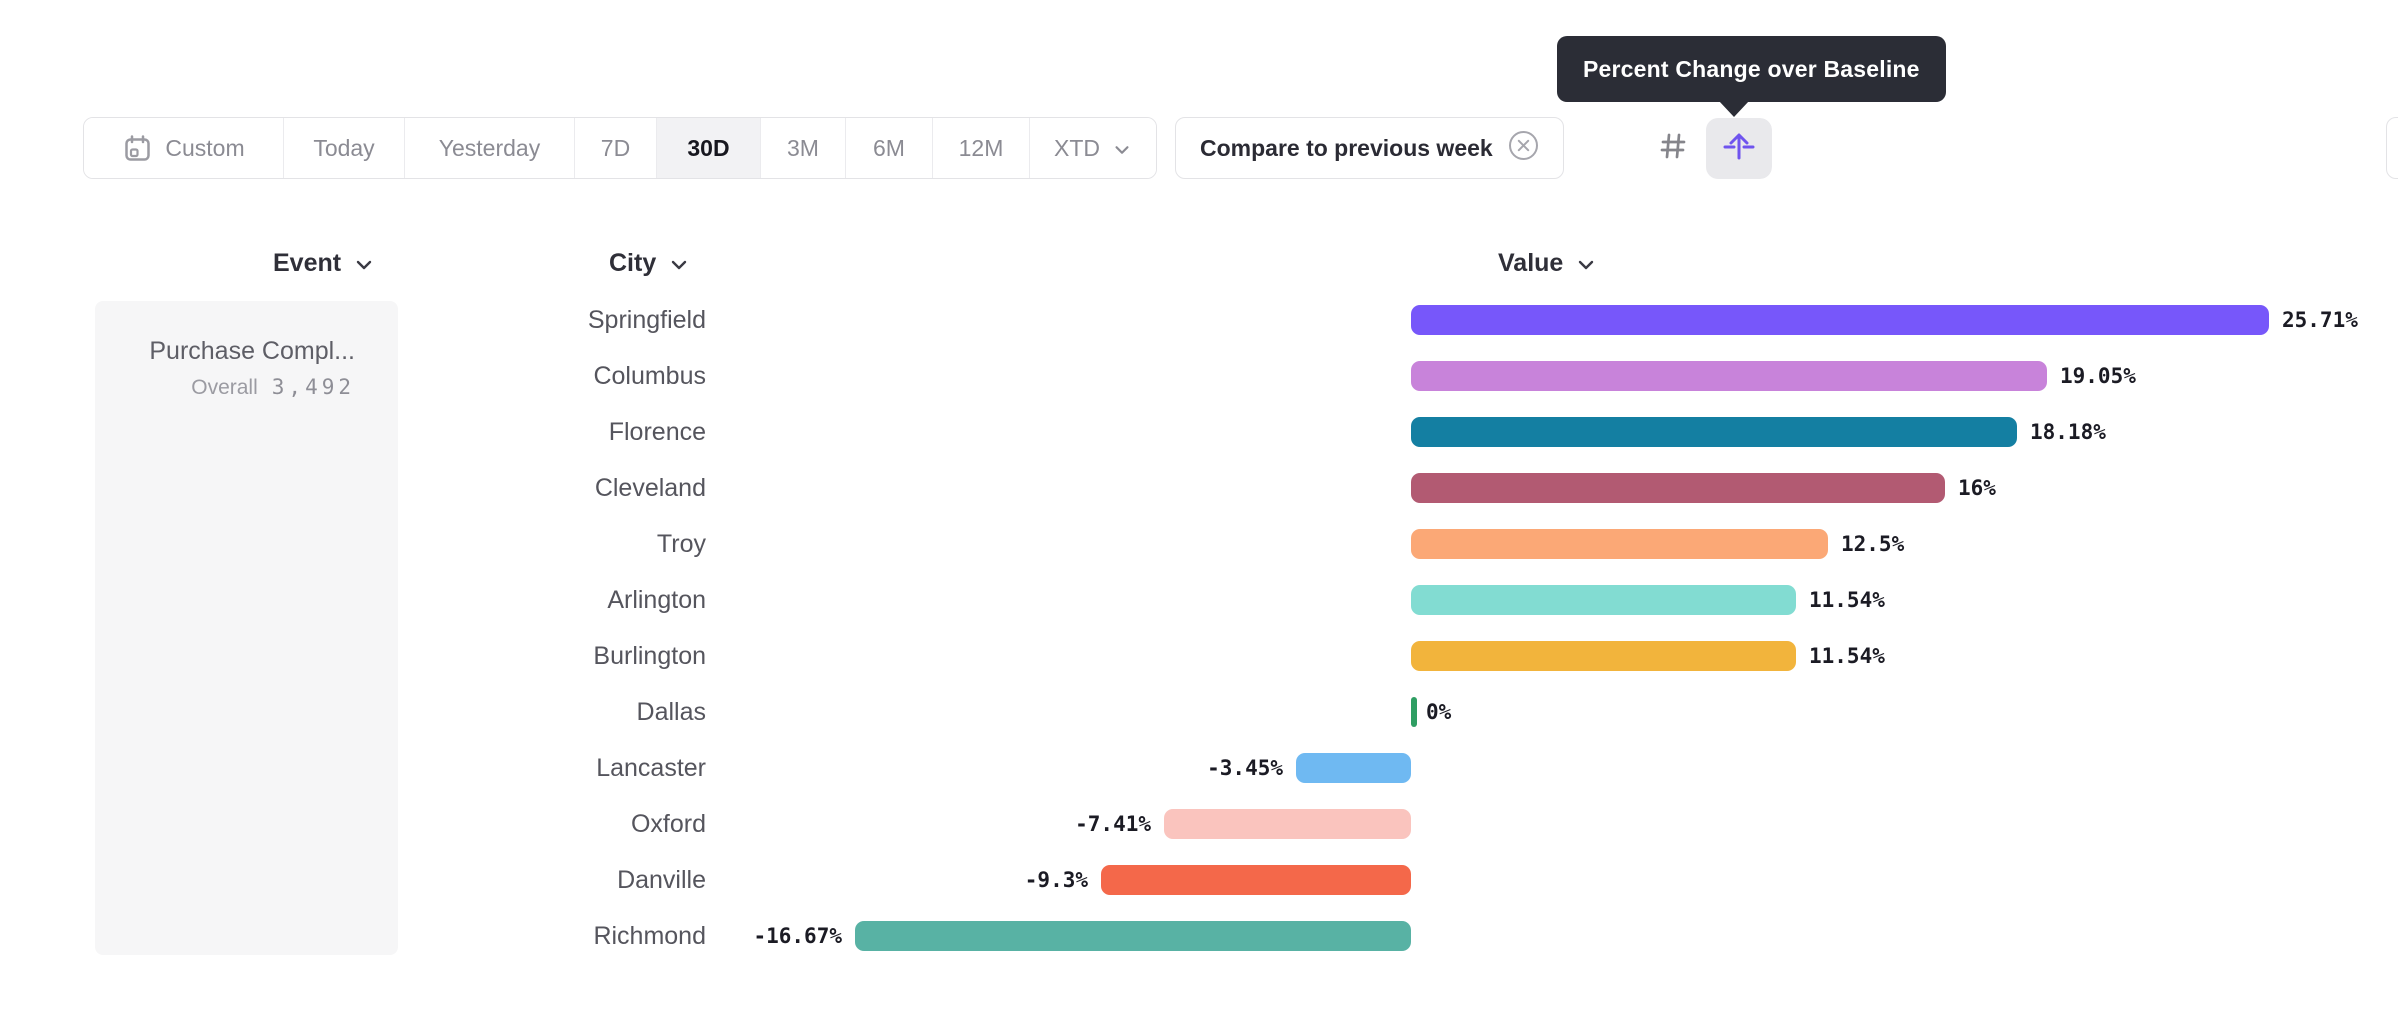 The image size is (2398, 1022). I want to click on city-label-arlington: Arlington, so click(656, 600).